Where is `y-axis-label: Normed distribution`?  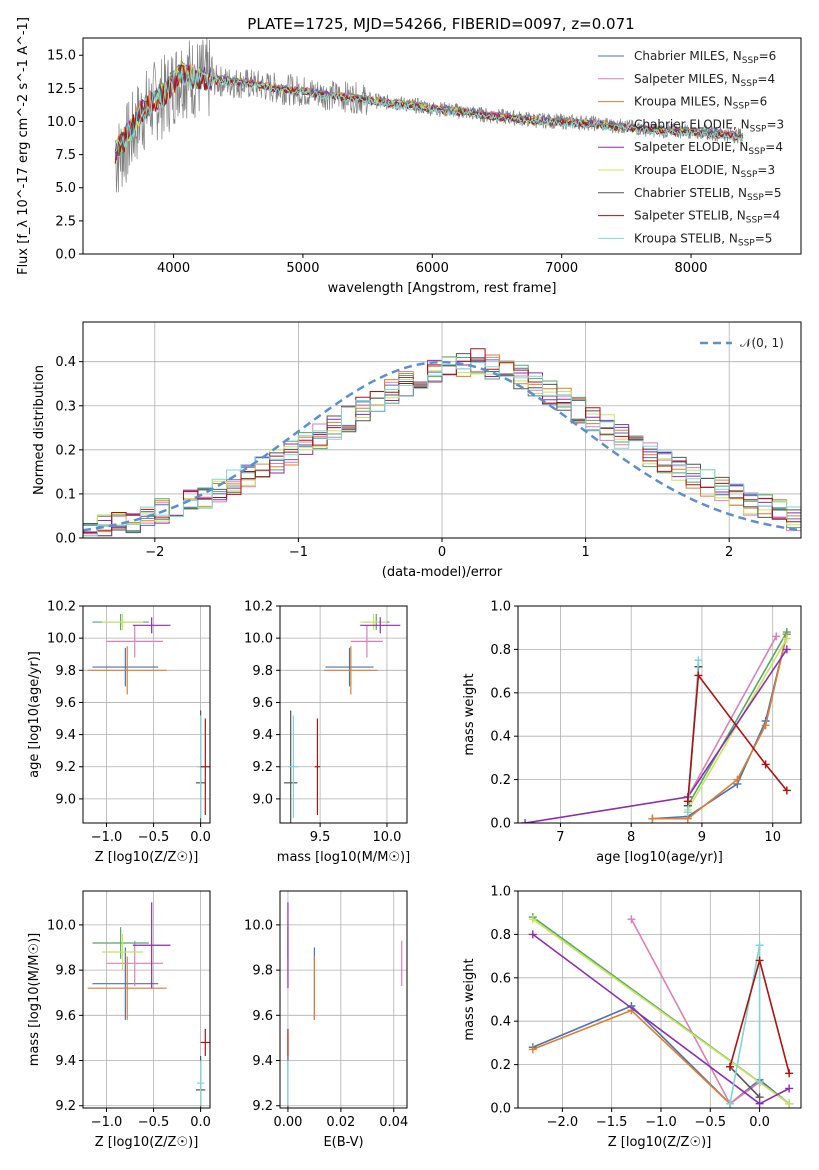
y-axis-label: Normed distribution is located at coordinates (39, 430).